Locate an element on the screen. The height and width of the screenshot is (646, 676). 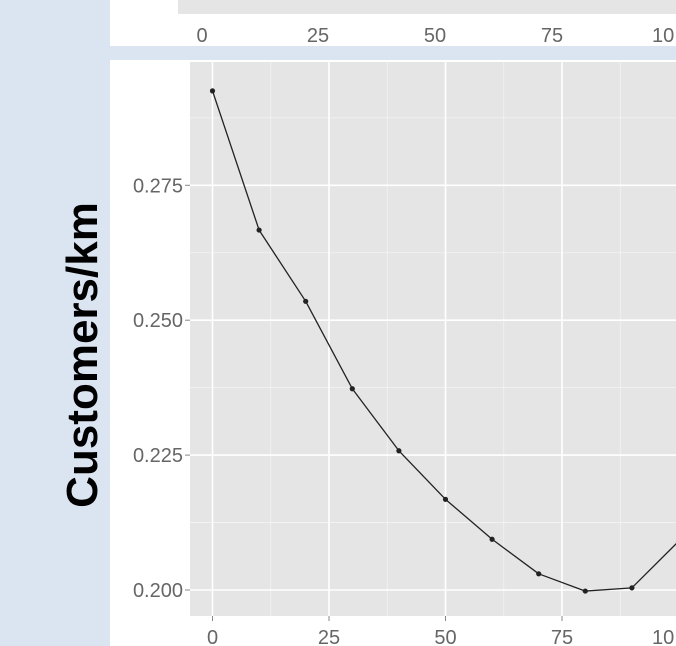
y-tick-label: 0.200 is located at coordinates (158, 591).